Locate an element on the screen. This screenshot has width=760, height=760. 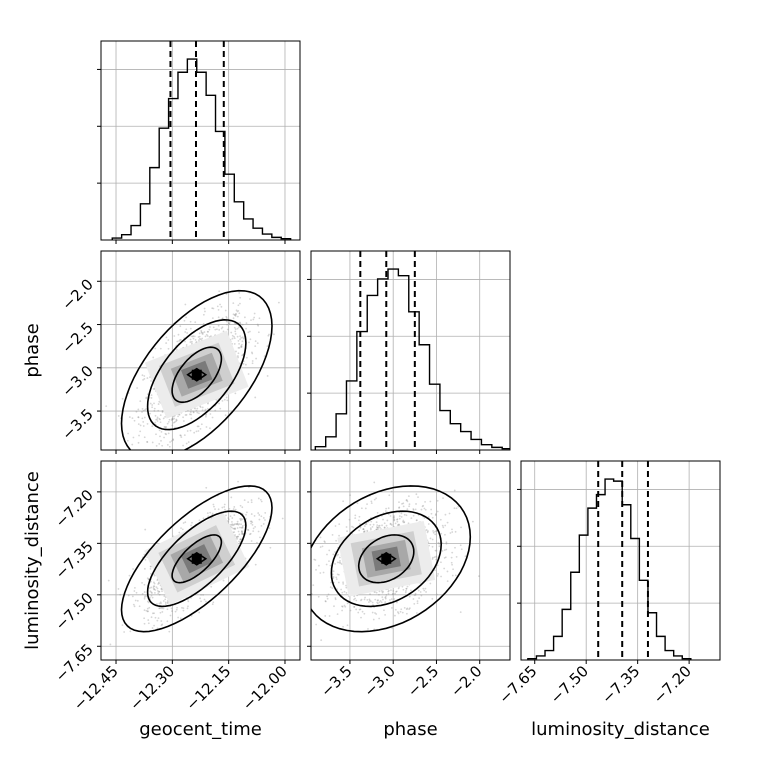
density-peak is located at coordinates (196, 558).